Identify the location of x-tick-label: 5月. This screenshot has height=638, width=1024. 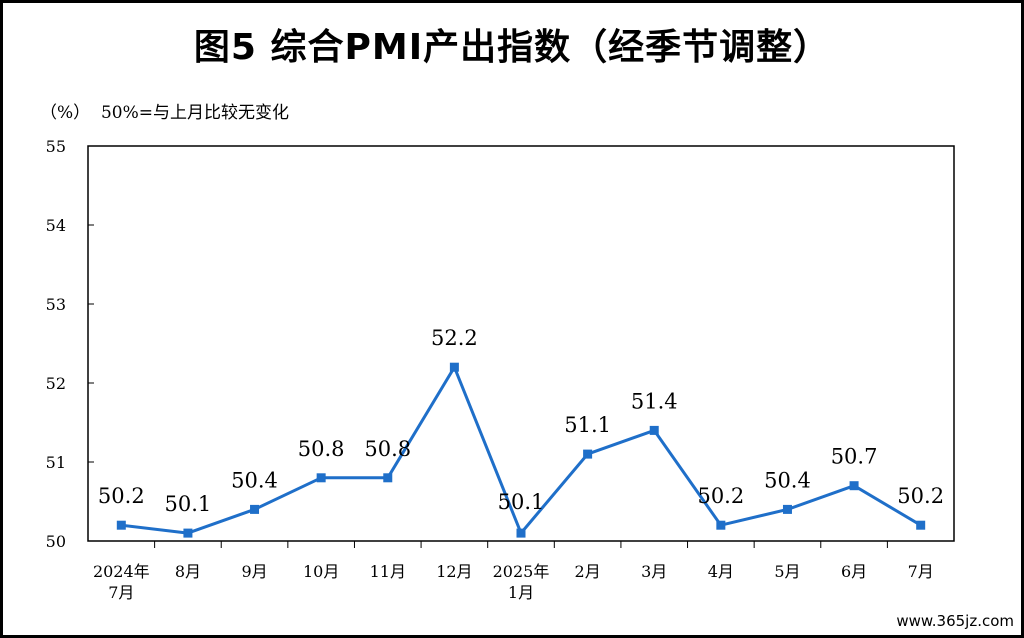
(787, 571).